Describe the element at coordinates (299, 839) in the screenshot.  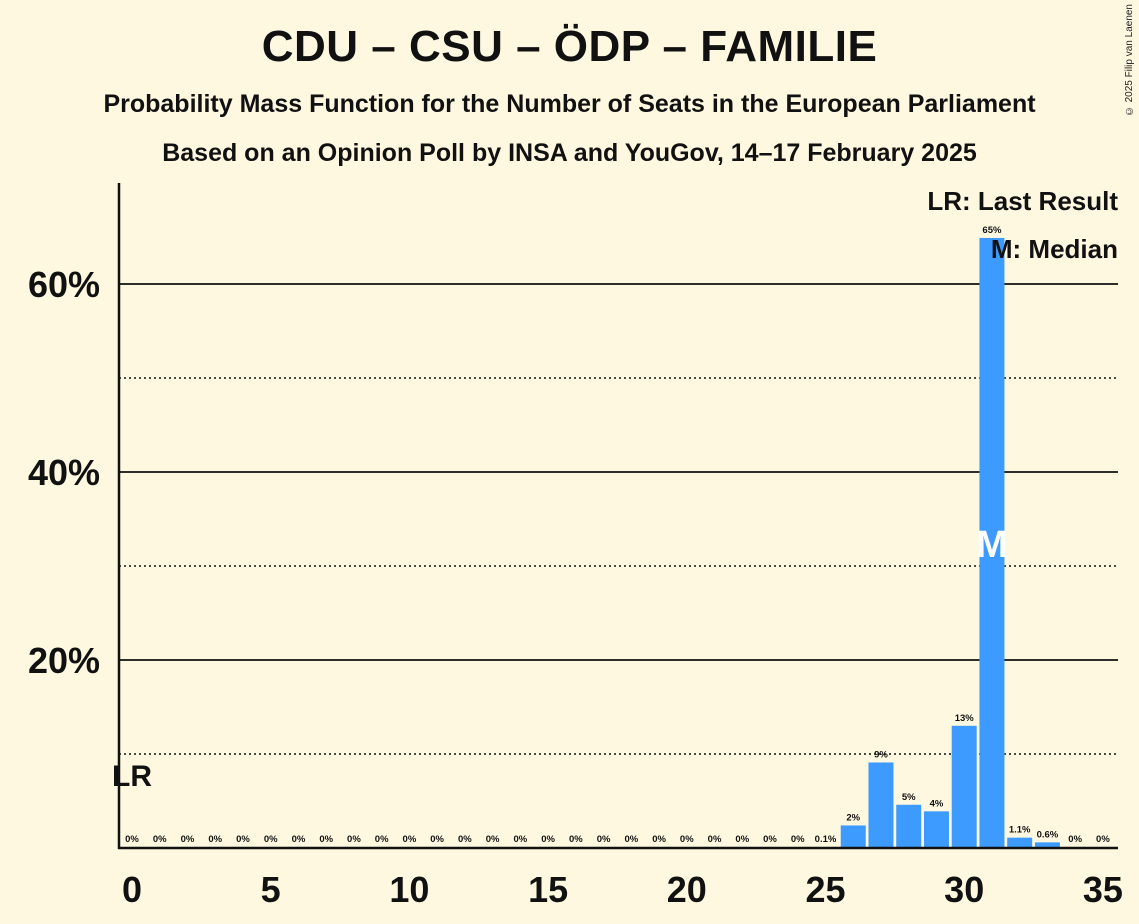
I see `bar-label-seat-6: 0%` at that location.